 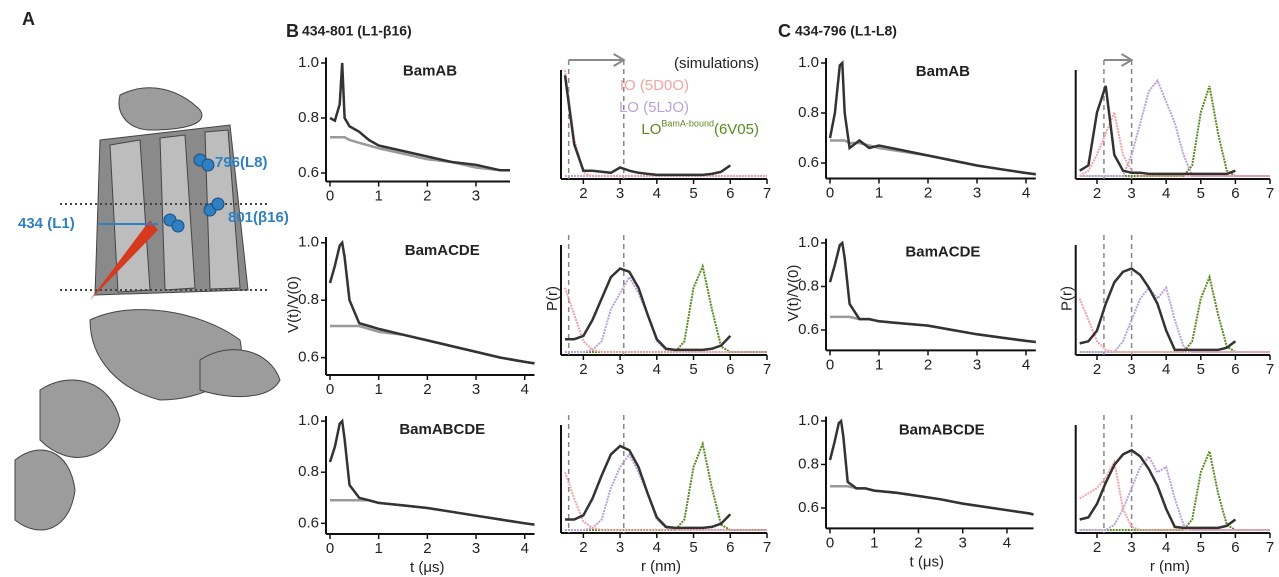 What do you see at coordinates (651, 129) in the screenshot?
I see `legend-label: LO` at bounding box center [651, 129].